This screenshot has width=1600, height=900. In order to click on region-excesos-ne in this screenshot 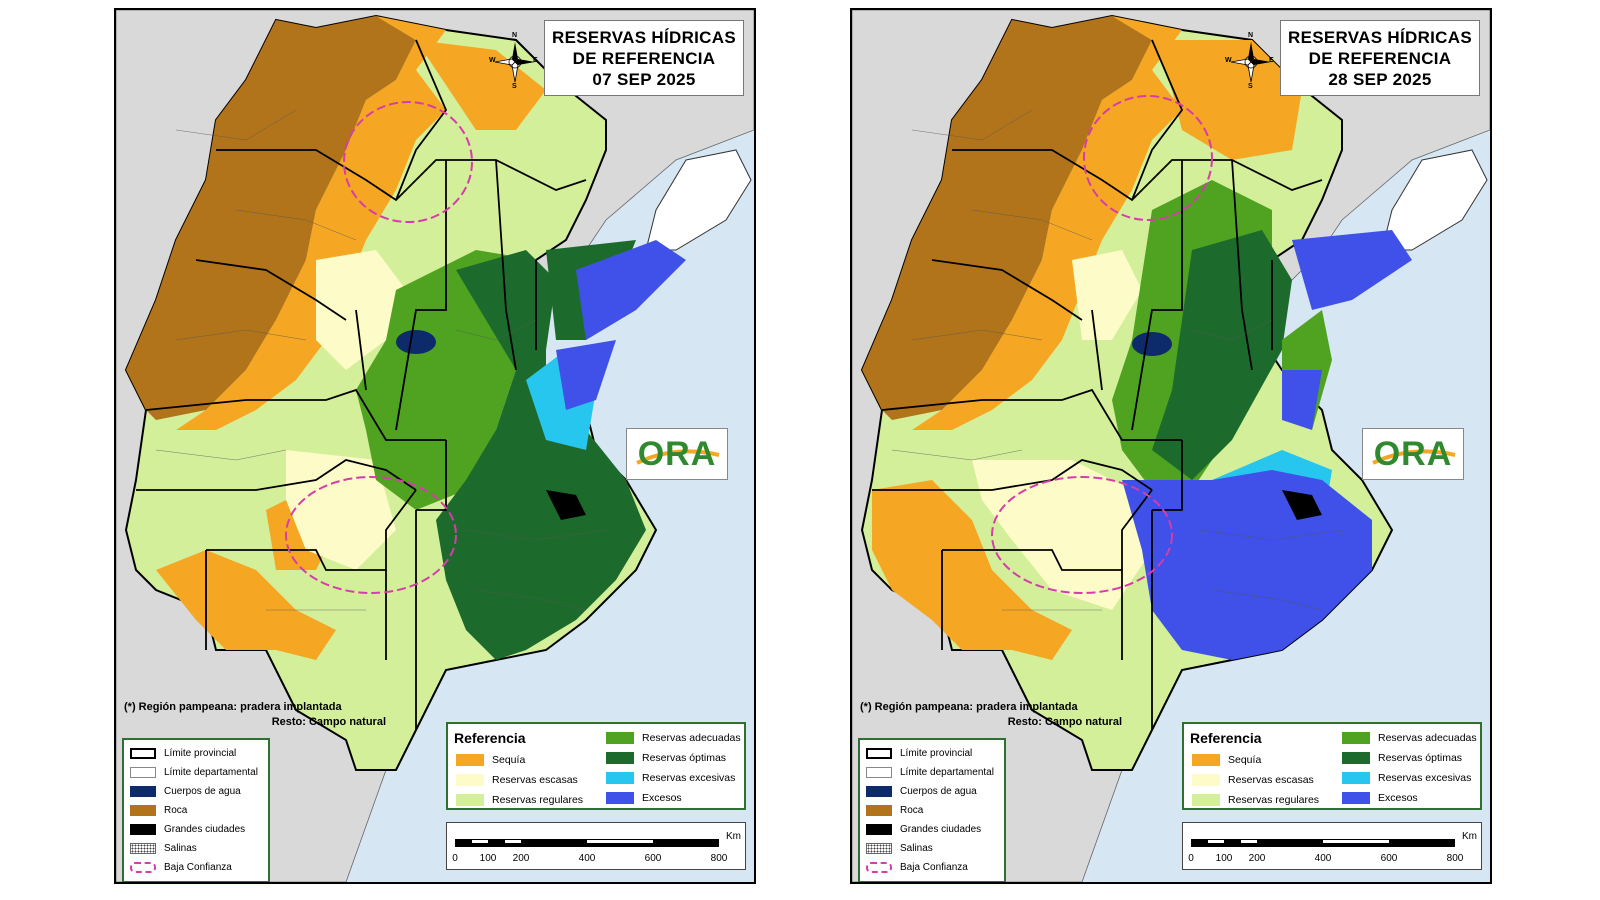, I will do `click(1352, 270)`.